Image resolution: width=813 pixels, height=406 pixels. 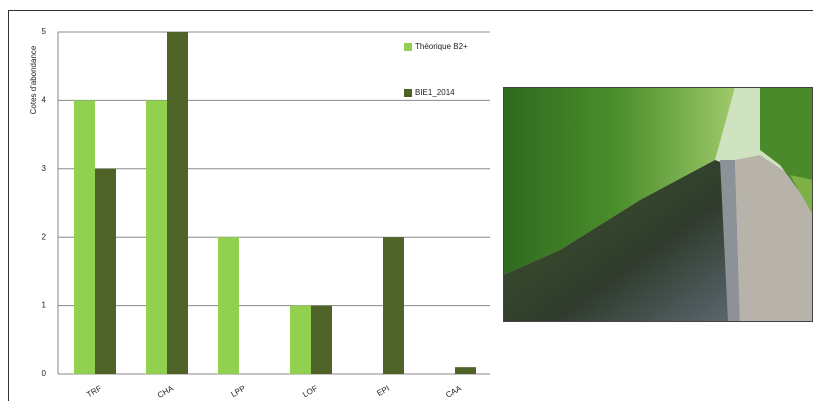 I want to click on y-tick-label: 0, so click(x=44, y=373).